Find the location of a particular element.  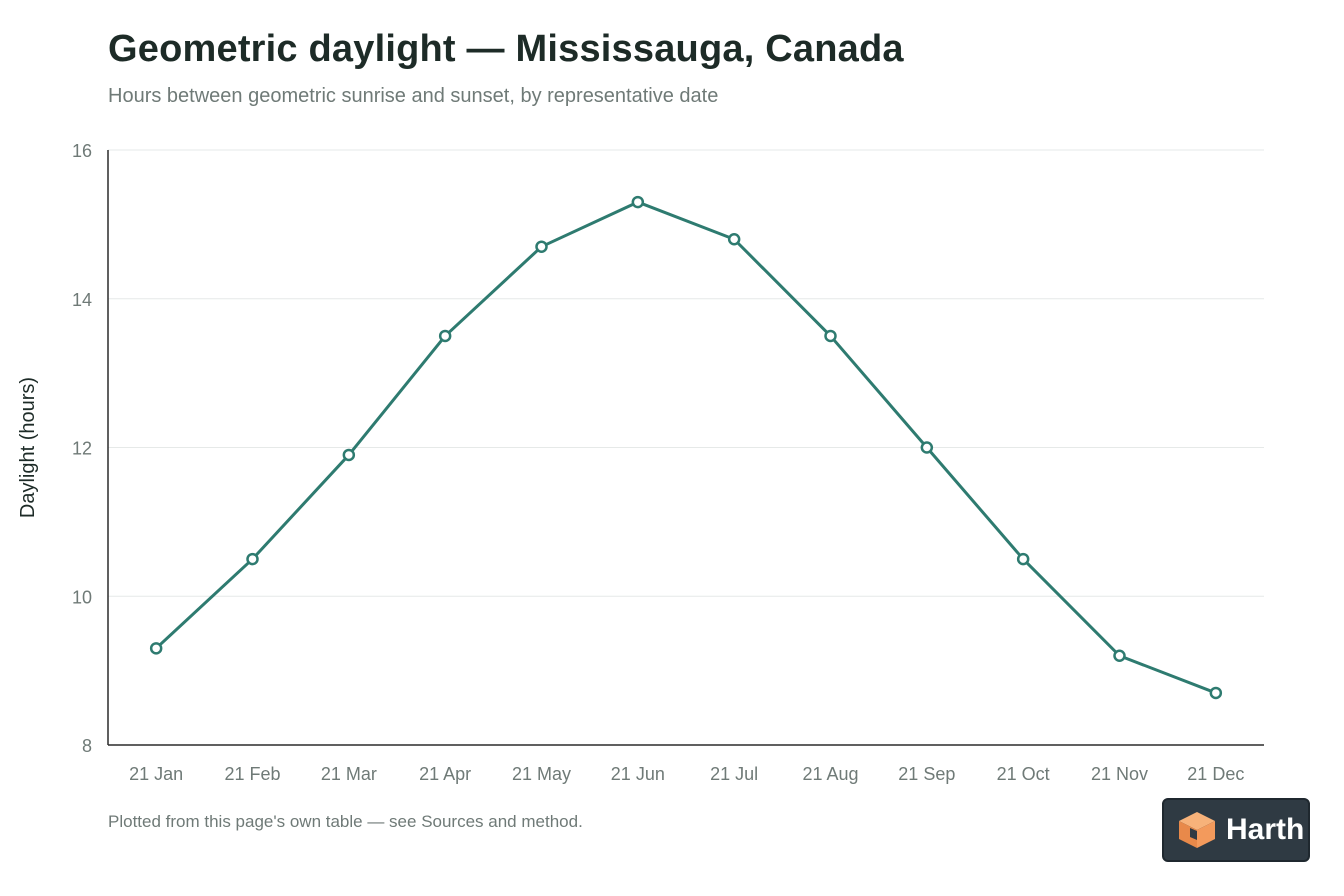

x-tick-label: 21 May is located at coordinates (541, 774).